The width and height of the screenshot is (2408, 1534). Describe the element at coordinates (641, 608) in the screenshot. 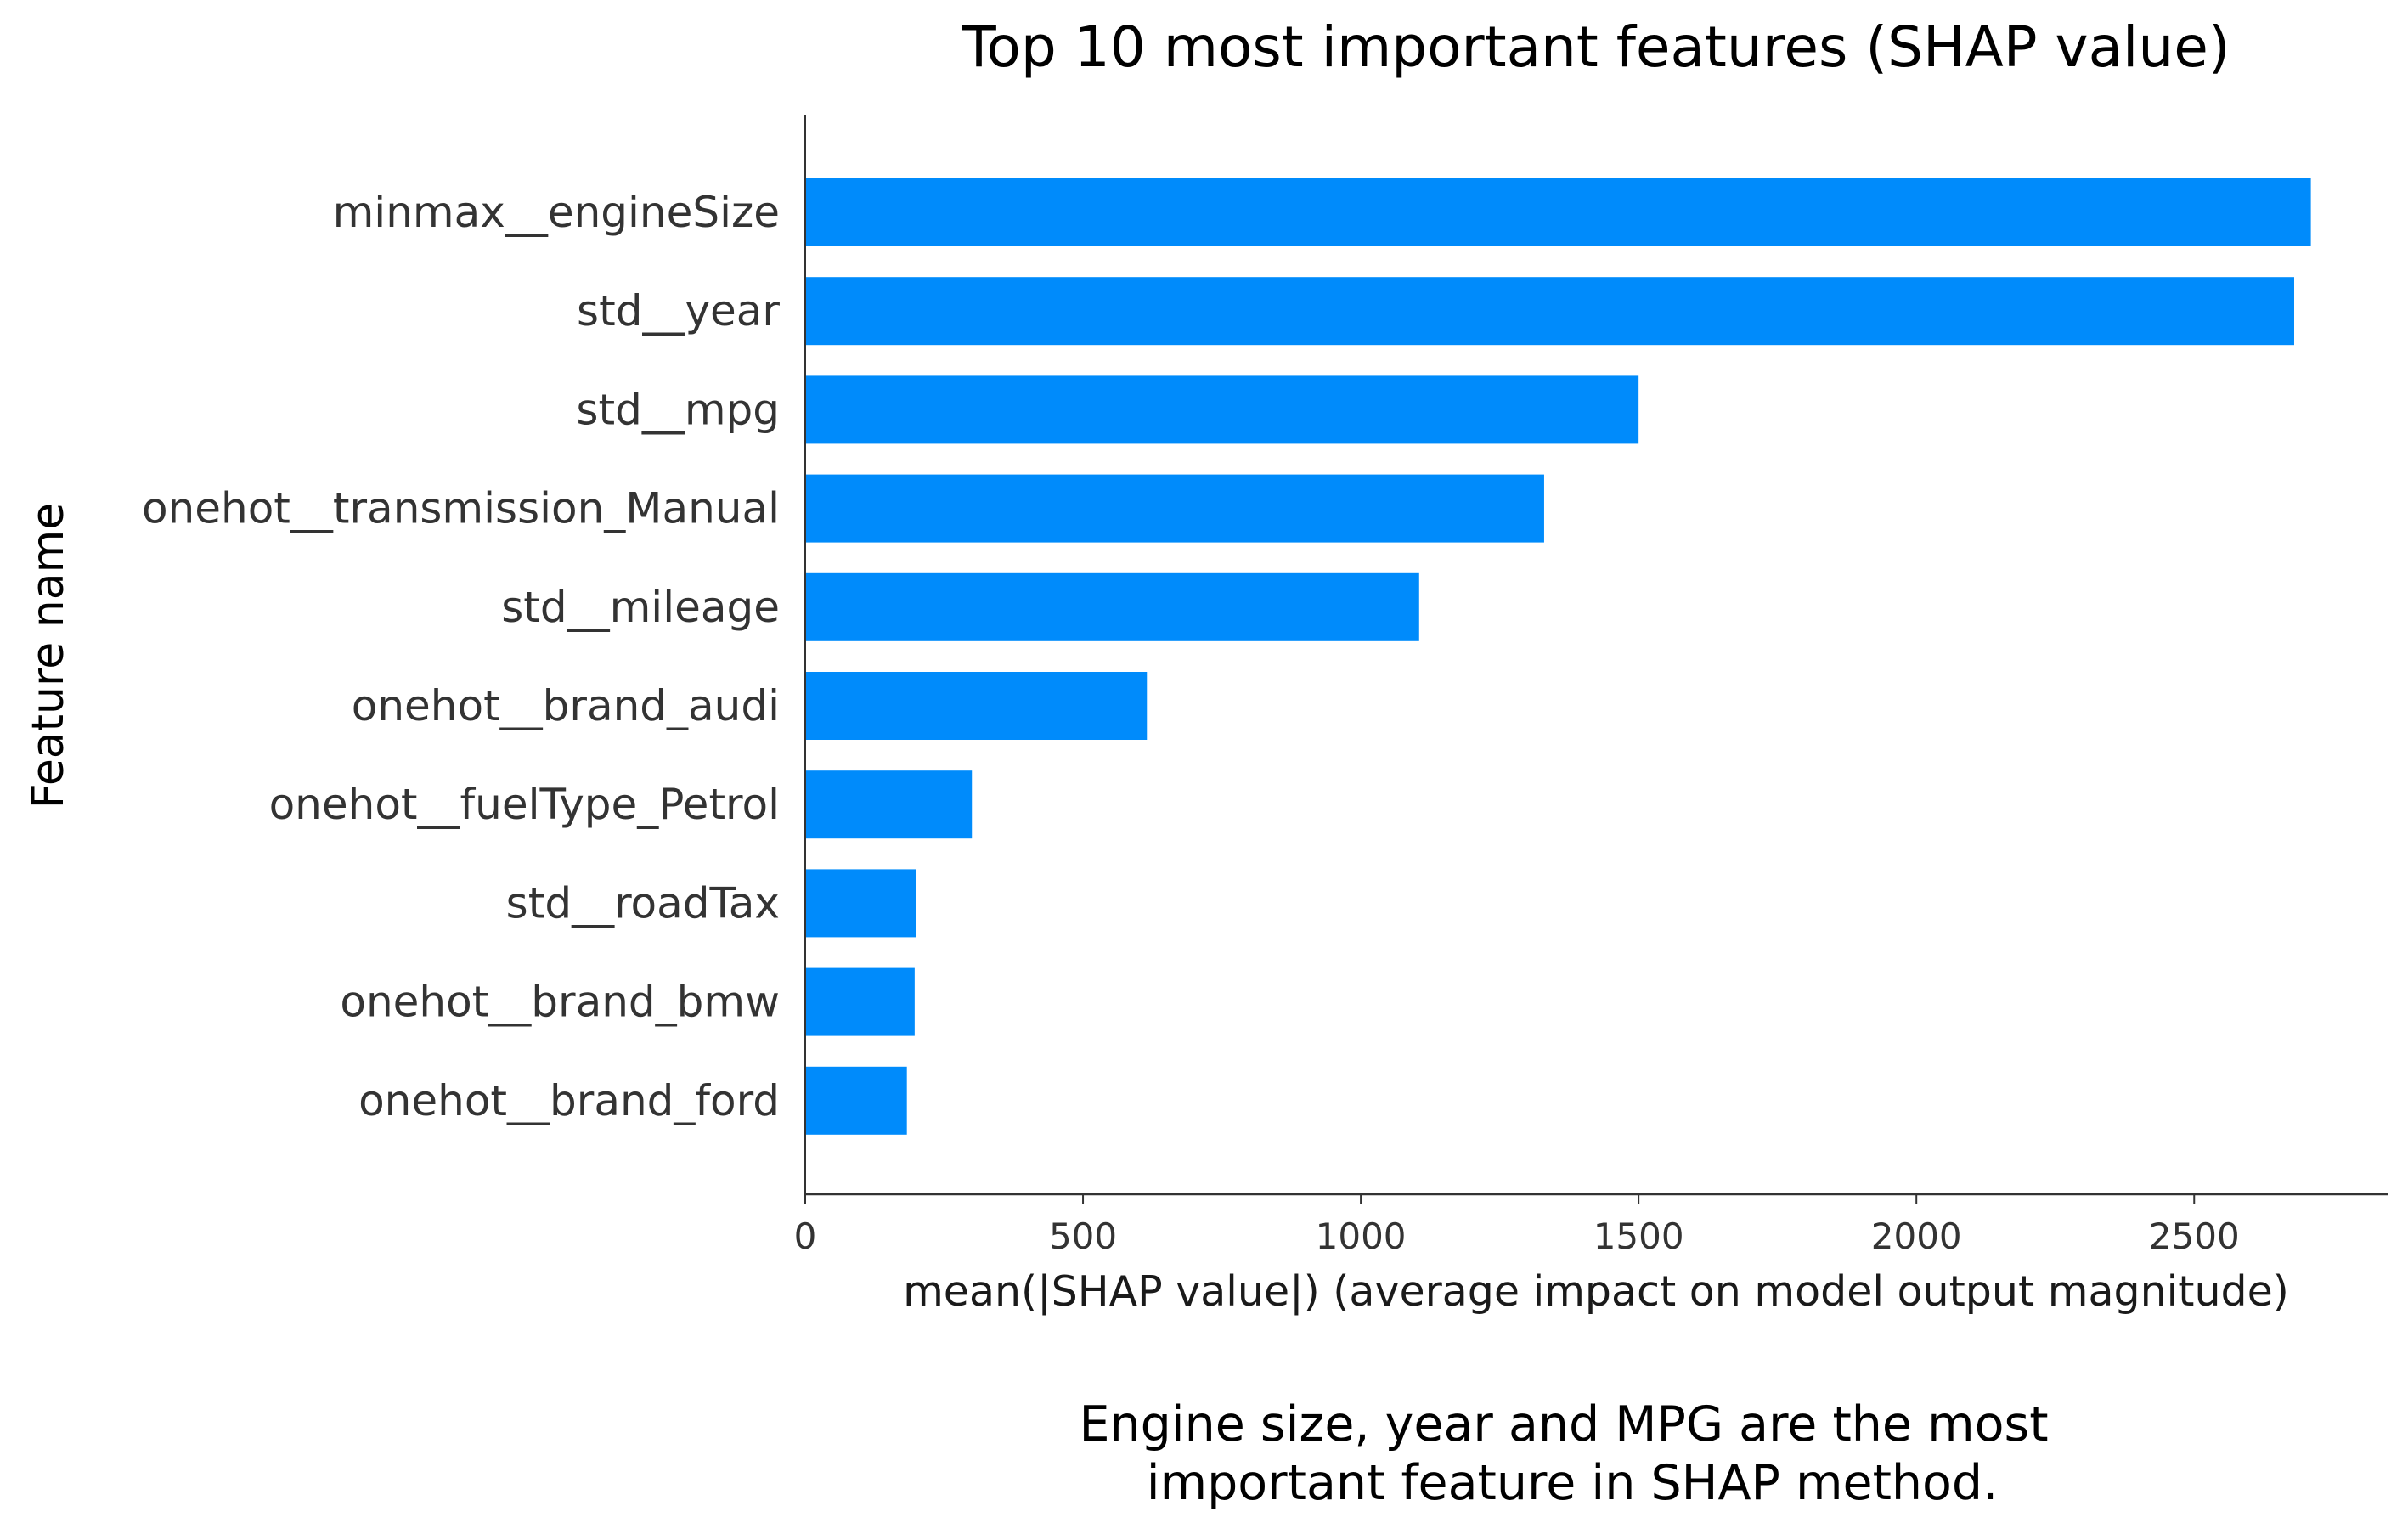

I see `y-tick-label: std__mileage` at that location.